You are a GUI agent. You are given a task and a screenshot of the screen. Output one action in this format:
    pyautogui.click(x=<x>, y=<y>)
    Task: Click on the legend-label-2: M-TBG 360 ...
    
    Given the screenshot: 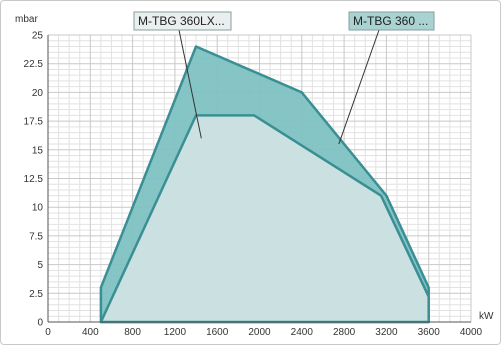 What is the action you would take?
    pyautogui.click(x=386, y=78)
    